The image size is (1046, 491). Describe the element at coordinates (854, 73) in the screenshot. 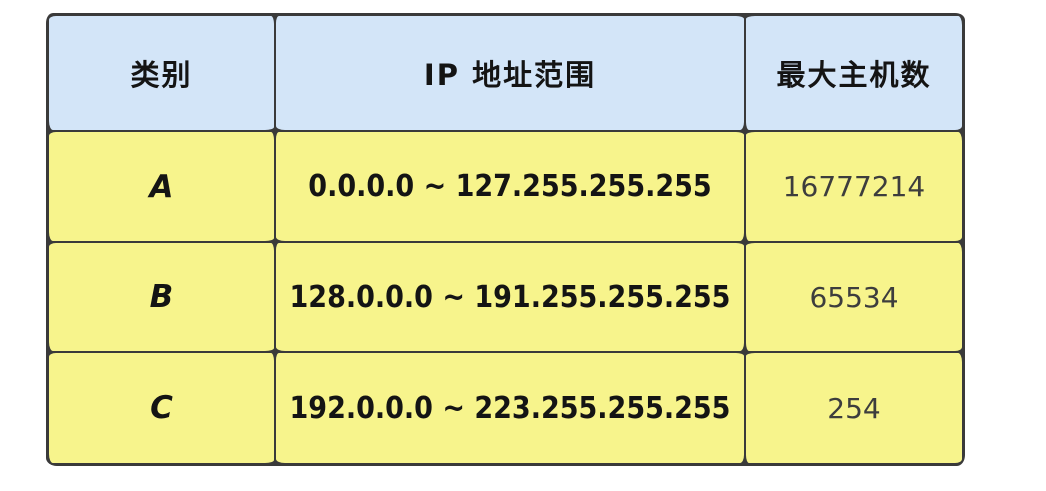

I see `header-cell-max-hosts: 最大主机数` at that location.